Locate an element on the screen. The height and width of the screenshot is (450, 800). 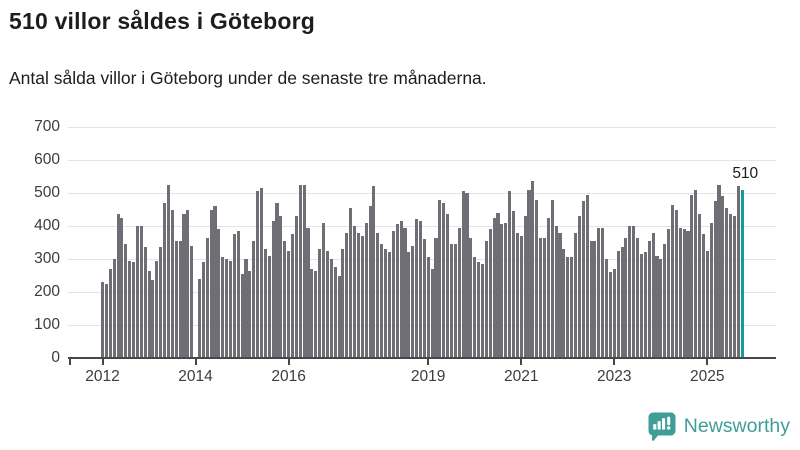
x-axis-tick-label: 2014 is located at coordinates (195, 376).